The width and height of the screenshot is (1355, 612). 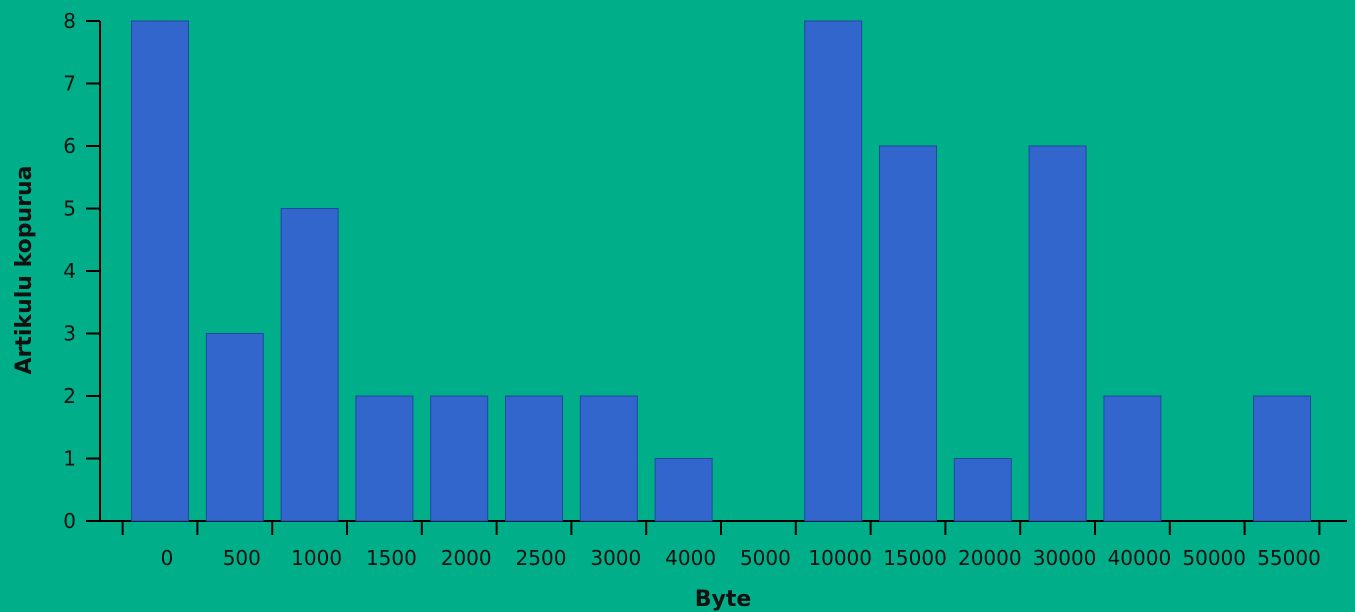 What do you see at coordinates (915, 558) in the screenshot?
I see `x-tick-label-15000: 15000` at bounding box center [915, 558].